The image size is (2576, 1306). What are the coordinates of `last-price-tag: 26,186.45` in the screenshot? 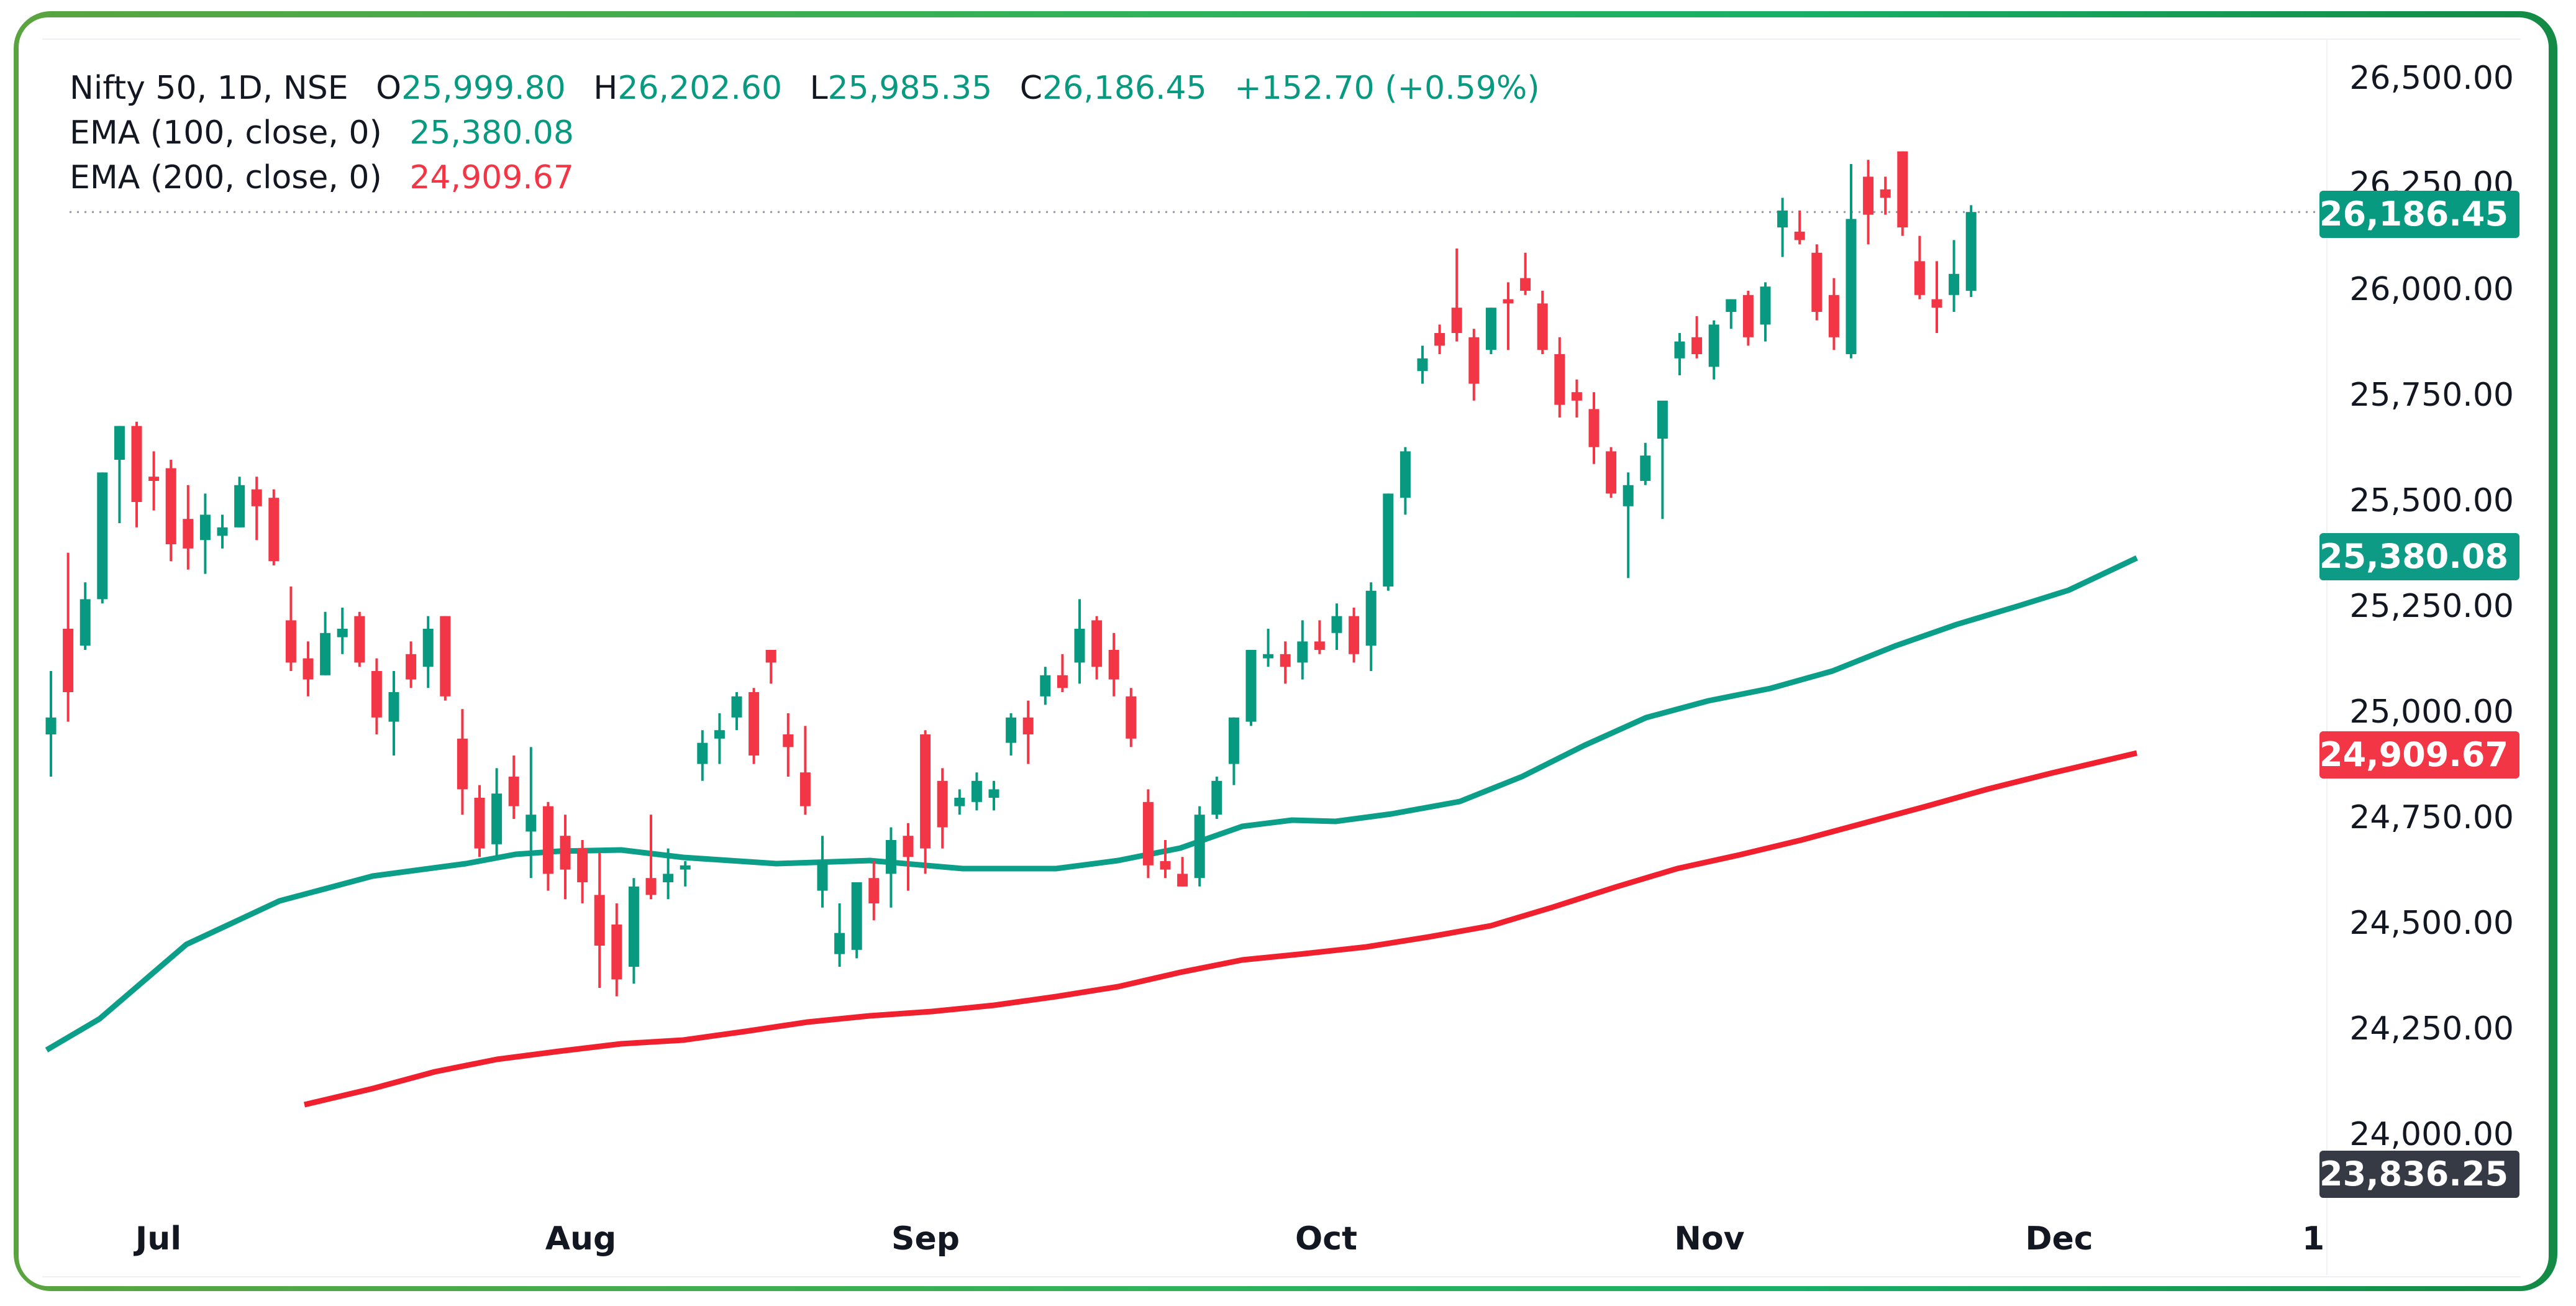 It's located at (2419, 214).